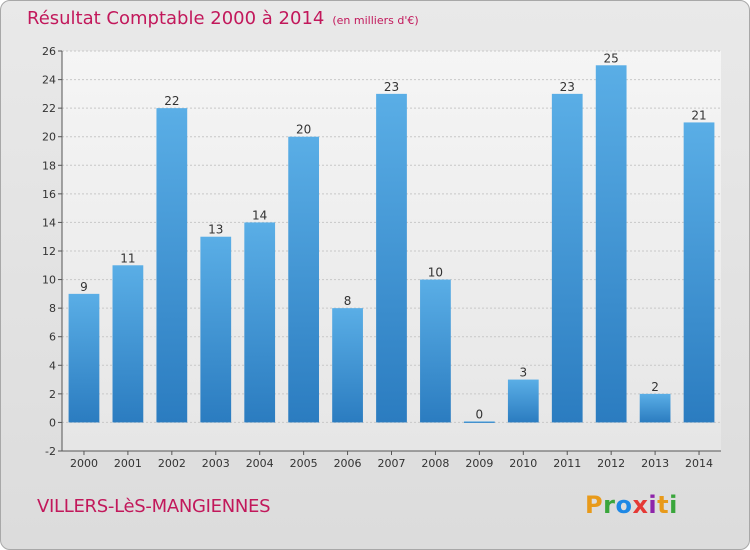  What do you see at coordinates (699, 463) in the screenshot?
I see `x-tick-label: 2014` at bounding box center [699, 463].